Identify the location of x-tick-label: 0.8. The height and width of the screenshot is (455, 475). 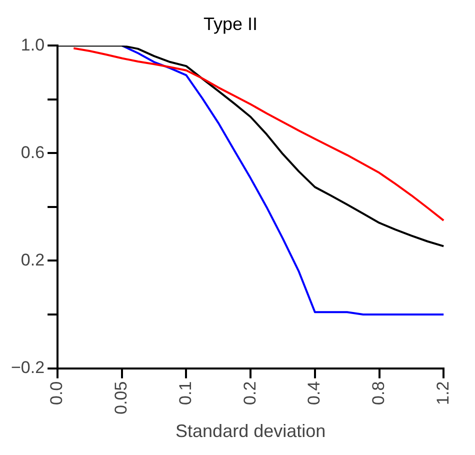
(378, 393).